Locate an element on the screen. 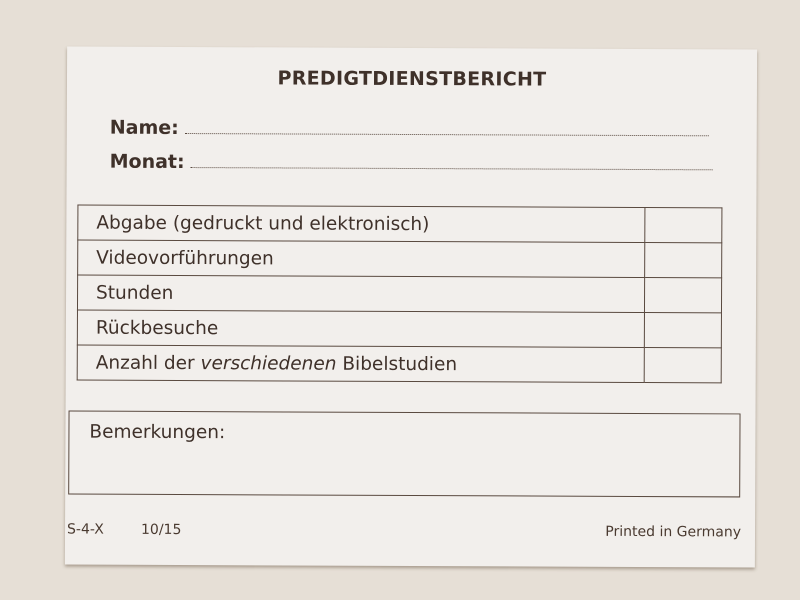 This screenshot has width=800, height=600. month-field: Monat: is located at coordinates (411, 163).